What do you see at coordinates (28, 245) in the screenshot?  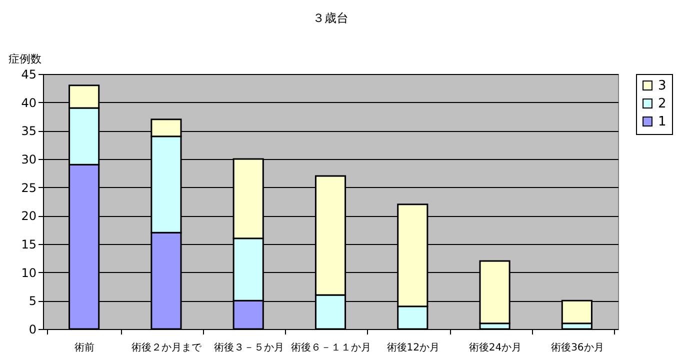 I see `y-tick-label: 15` at bounding box center [28, 245].